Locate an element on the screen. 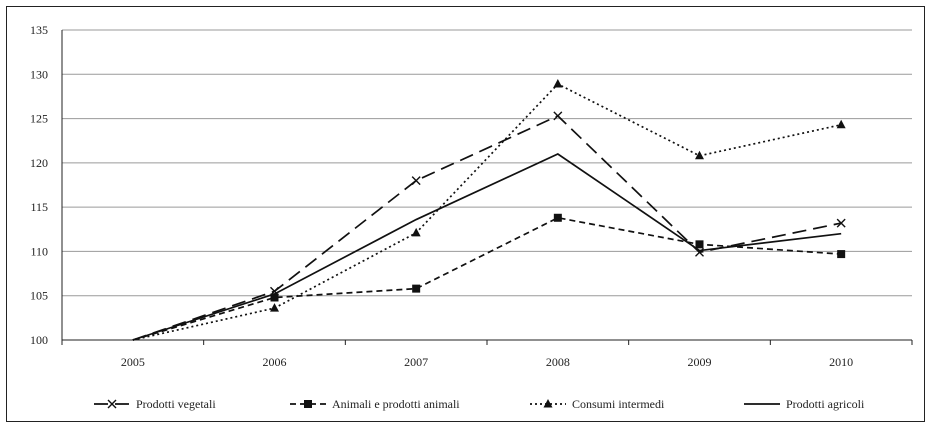  y-axis: 100 105 110 115 120 125 130 135 is located at coordinates (46, 185).